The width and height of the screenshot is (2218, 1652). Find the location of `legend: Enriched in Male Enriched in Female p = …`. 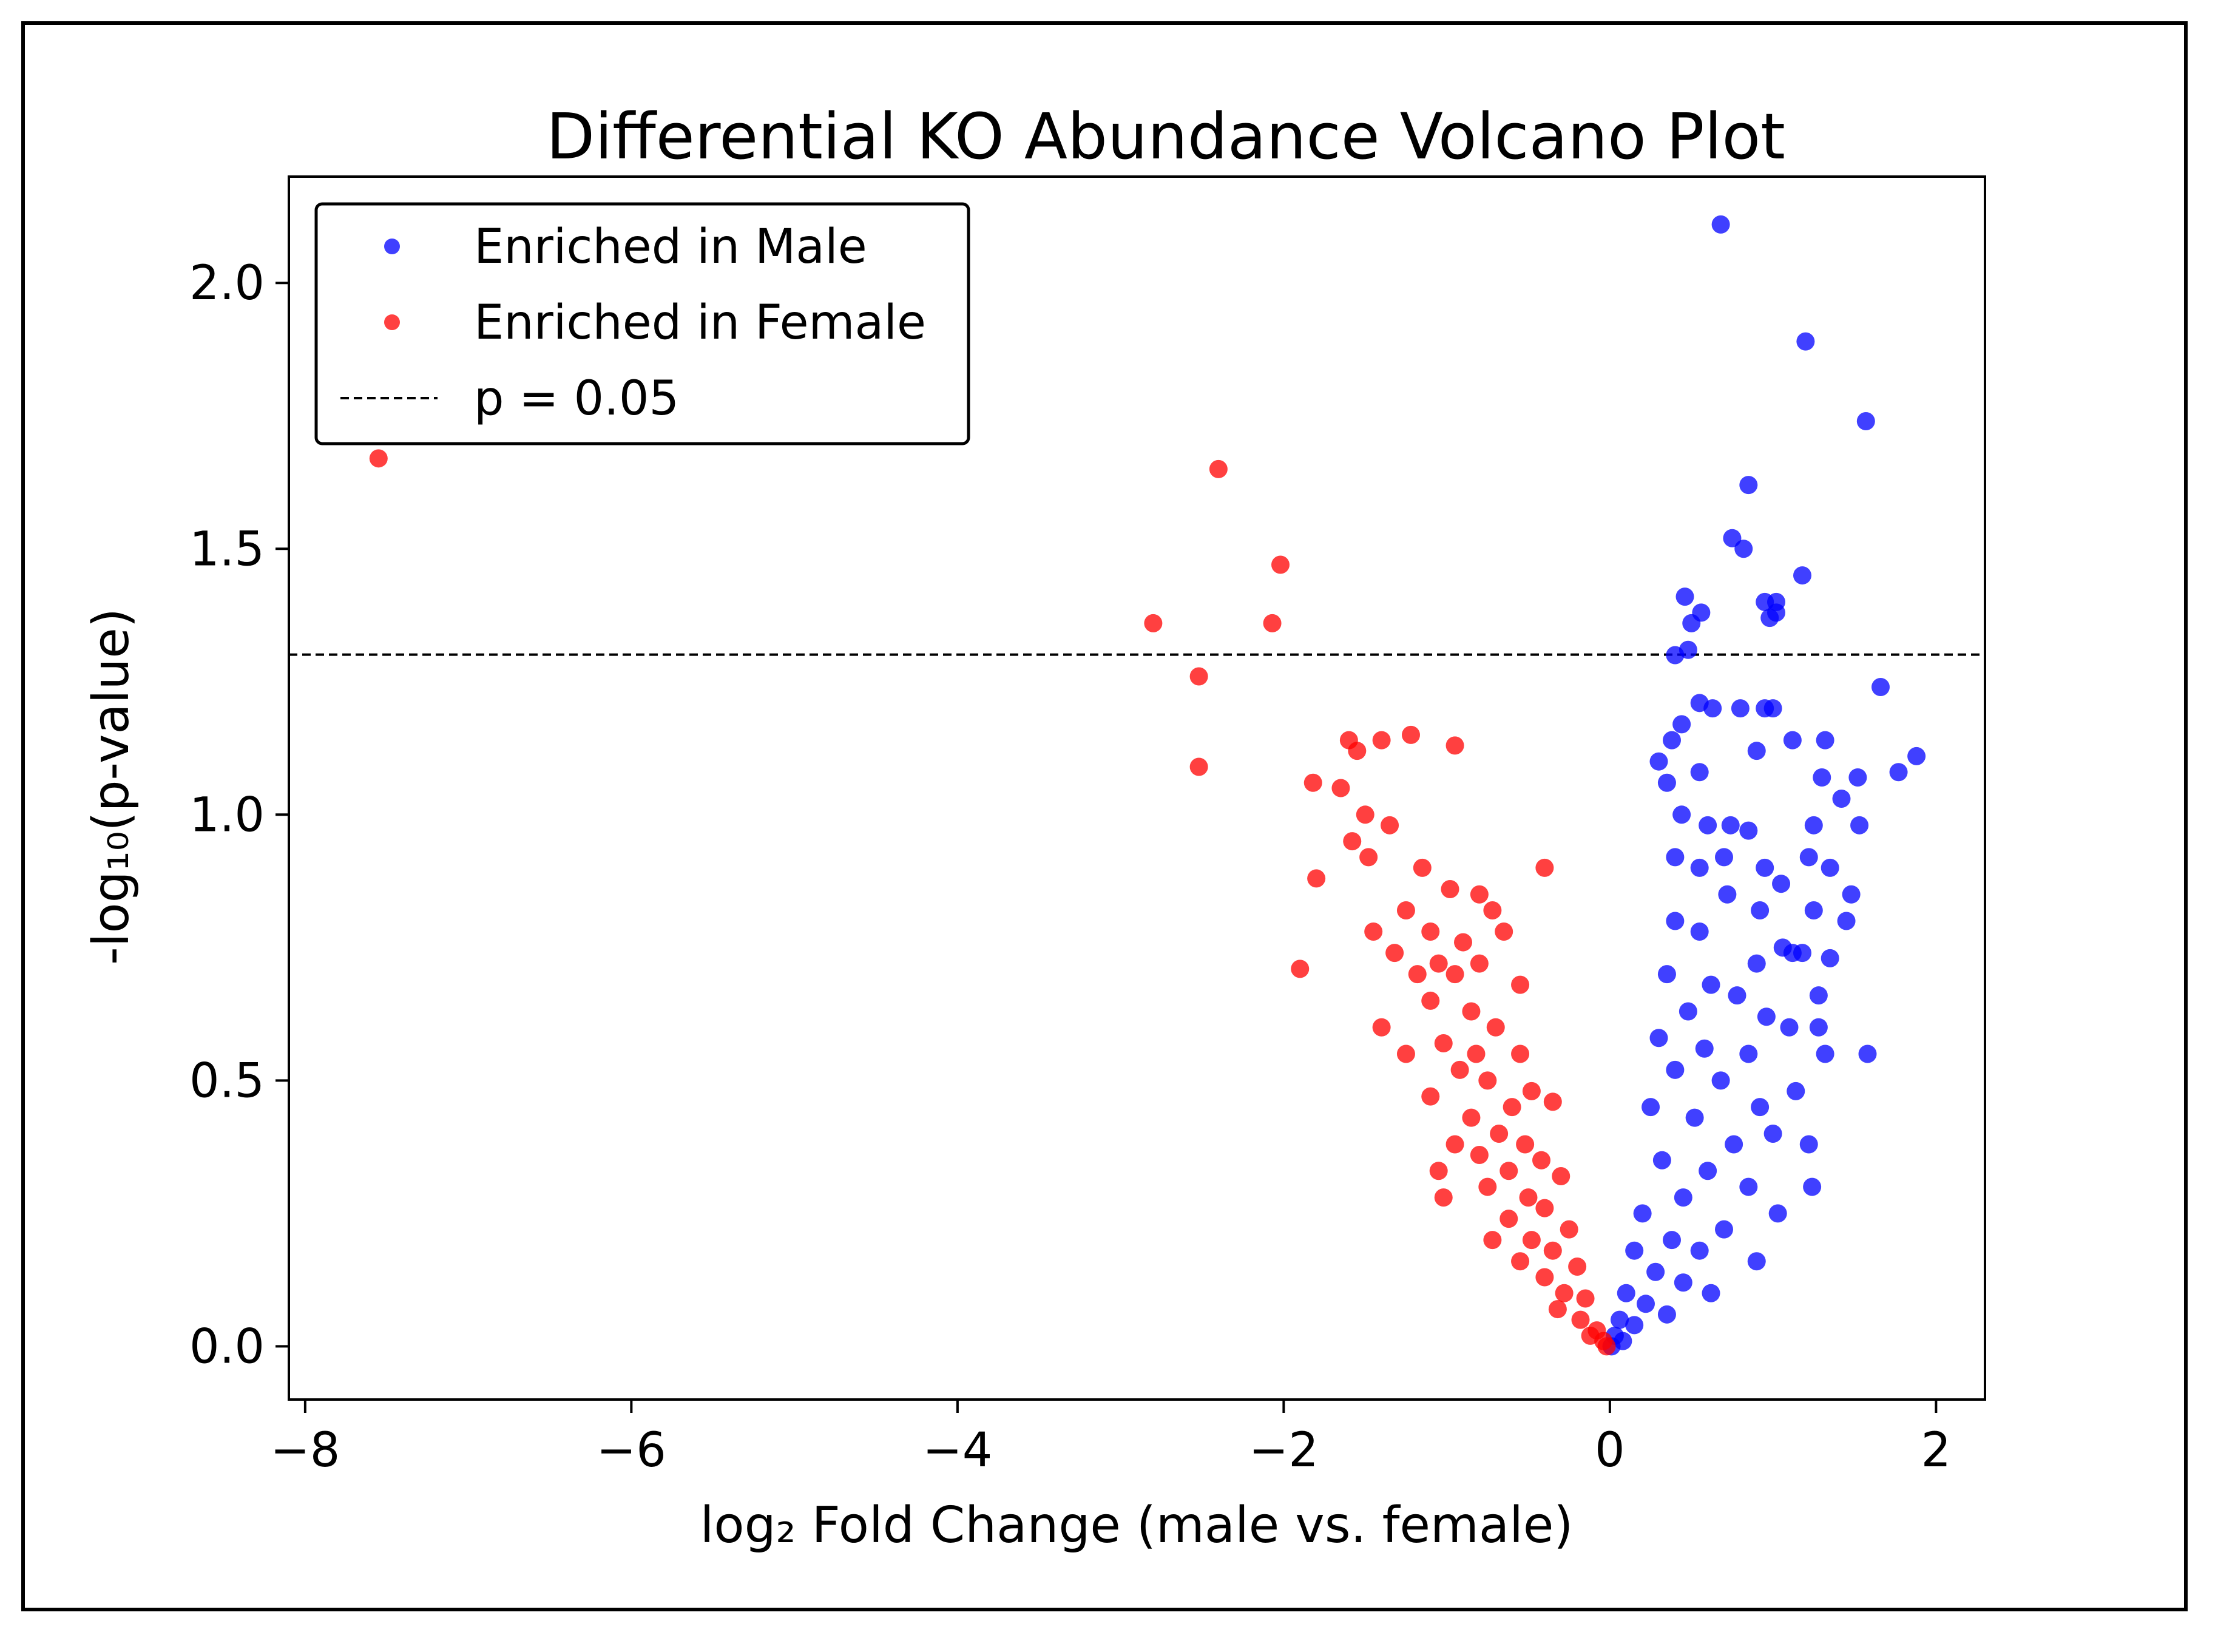

legend: Enriched in Male Enriched in Female p = … is located at coordinates (642, 323).